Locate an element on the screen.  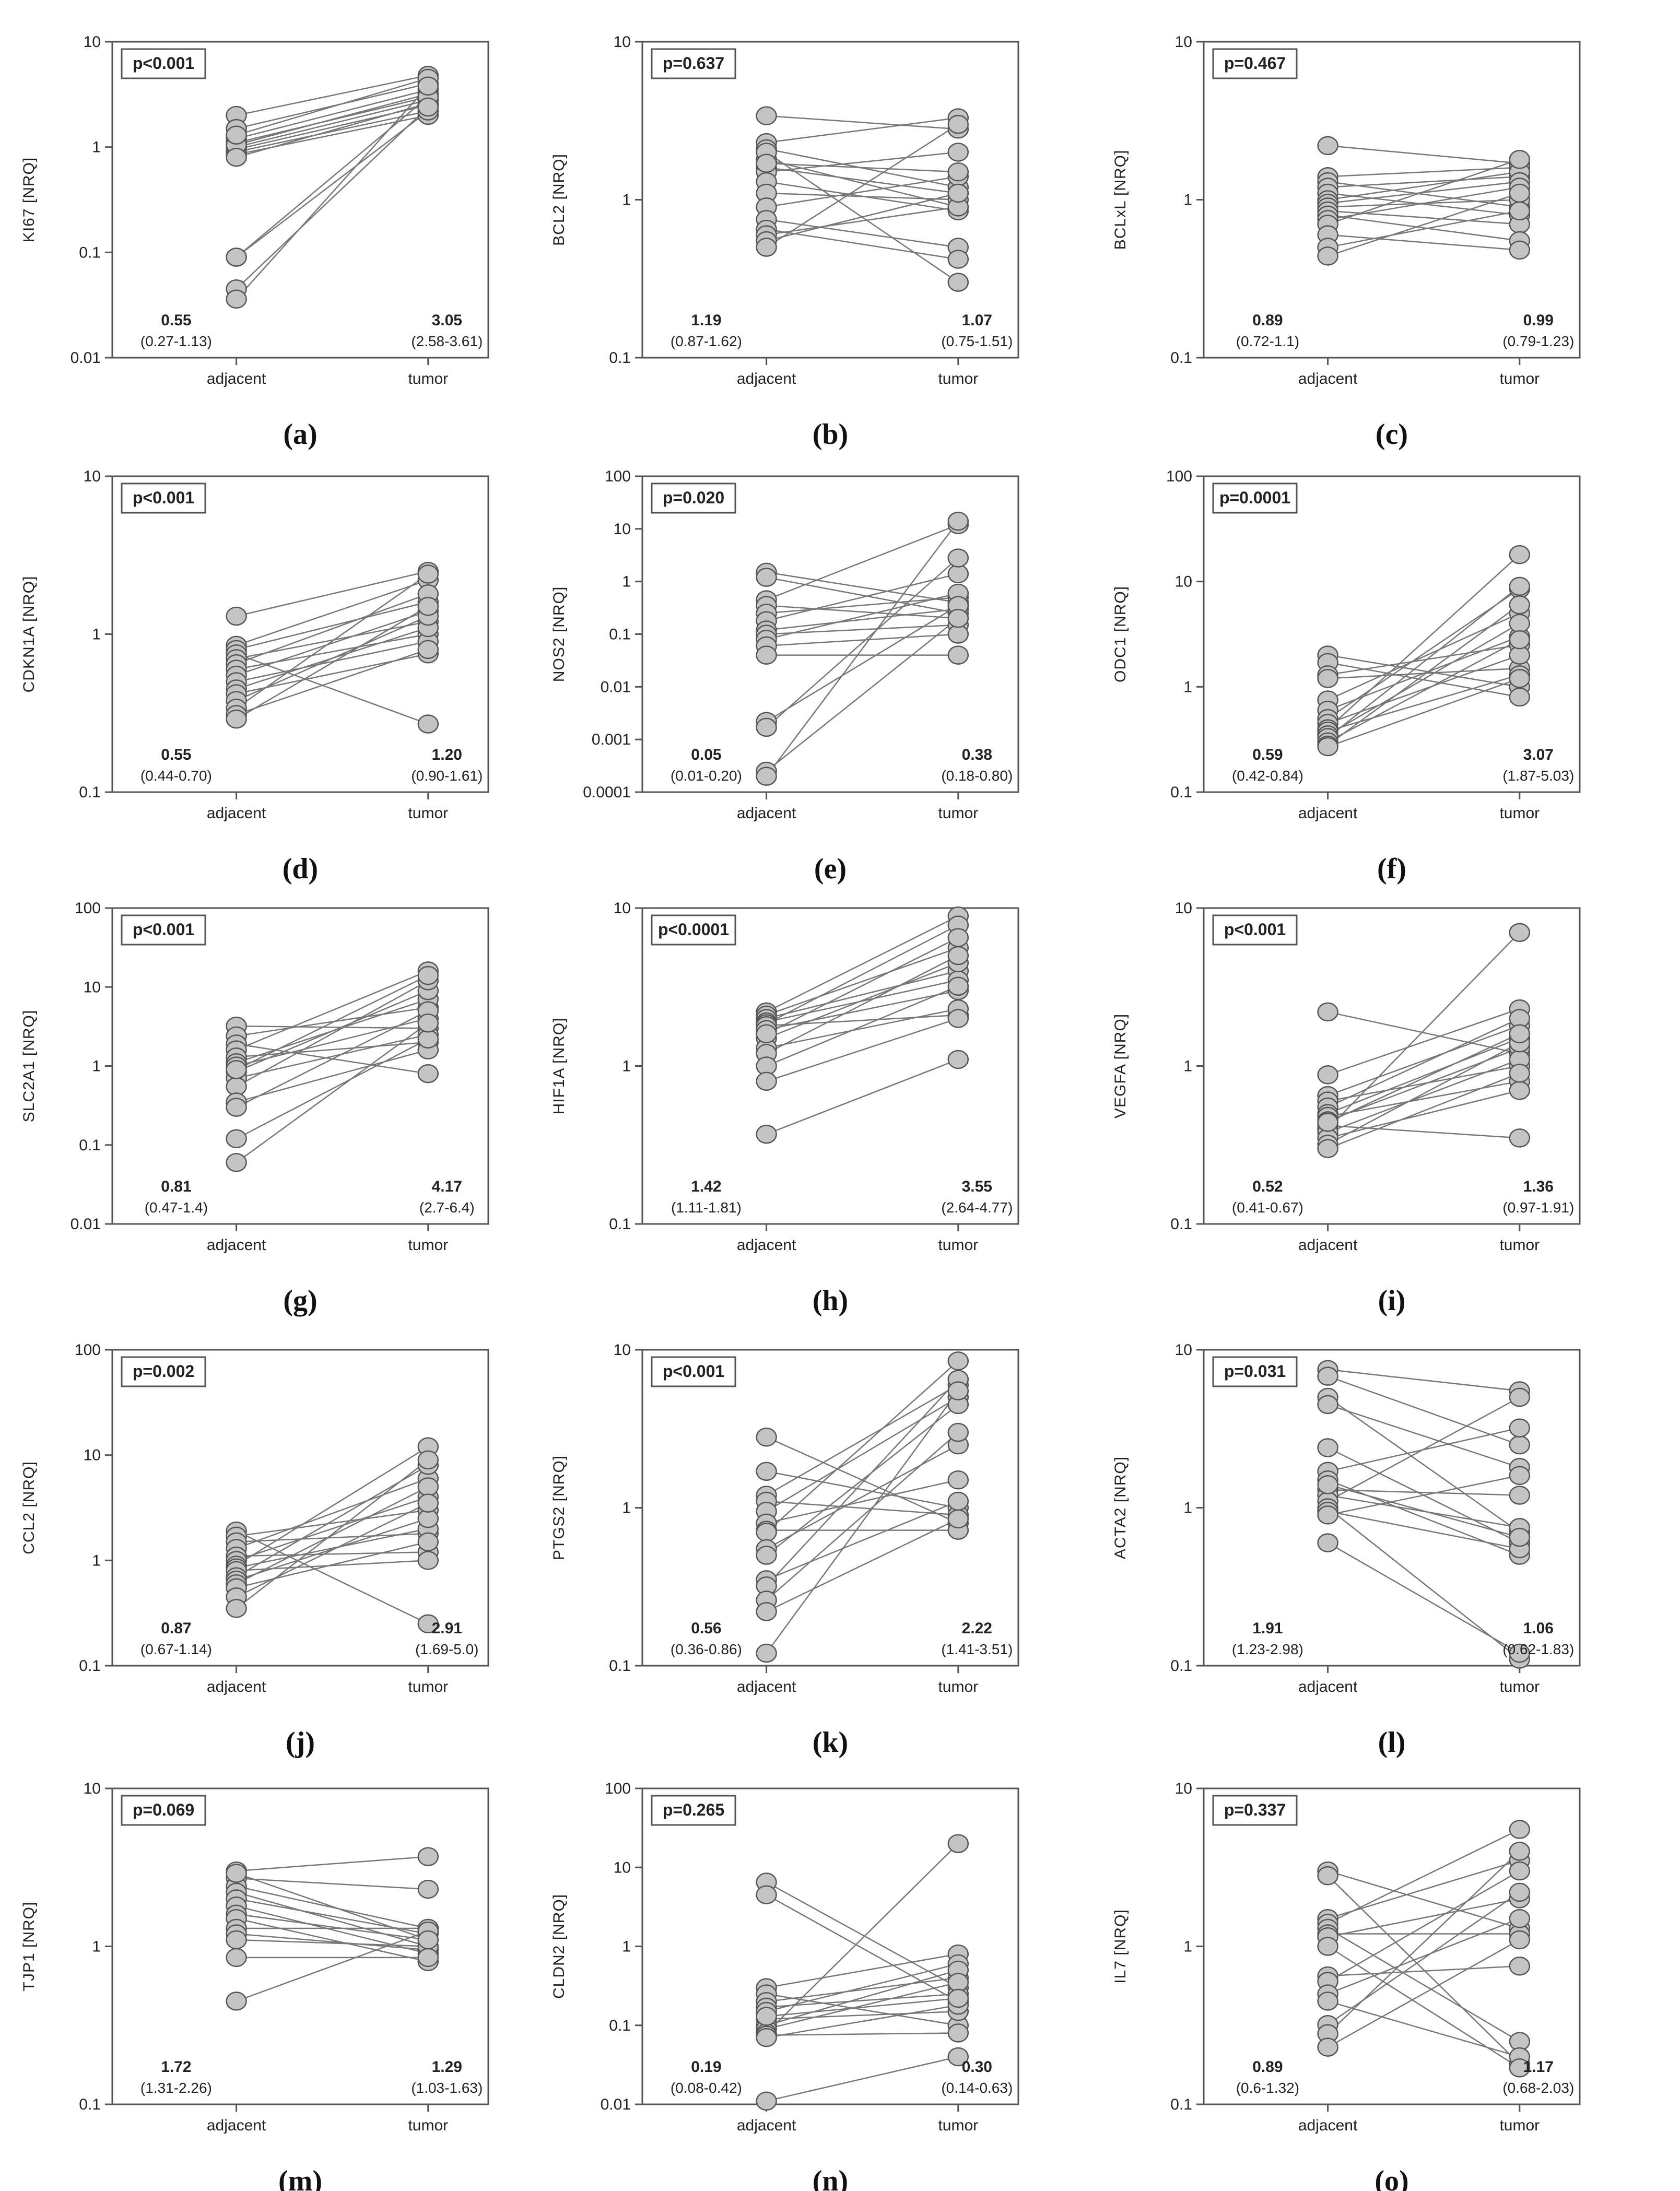
y-axis-label: BCL2 [NRQ] is located at coordinates (559, 200).